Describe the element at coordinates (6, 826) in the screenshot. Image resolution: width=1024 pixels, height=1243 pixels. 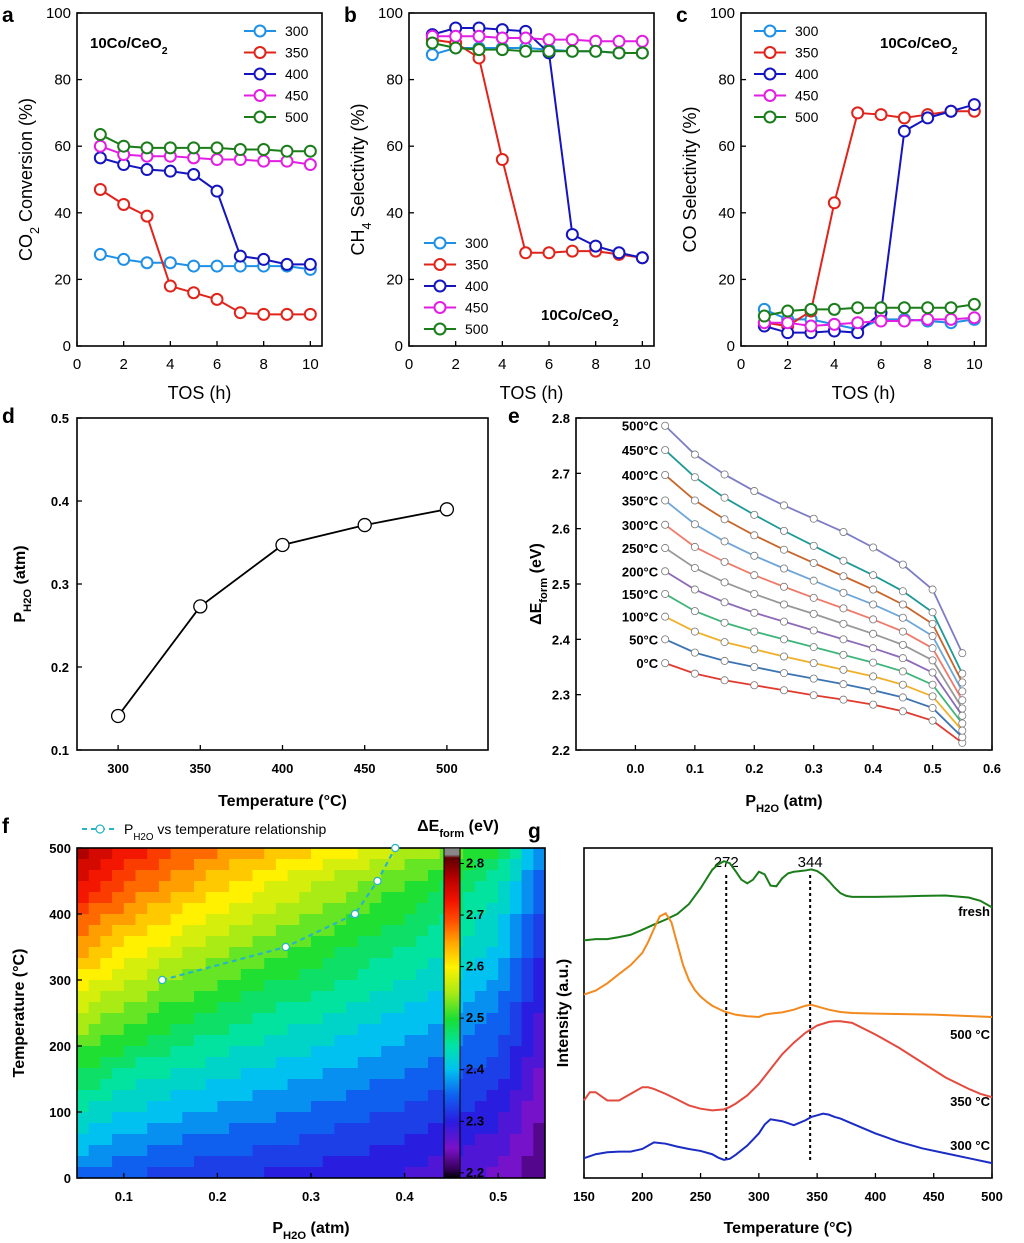
I see `panel-label-f: f` at that location.